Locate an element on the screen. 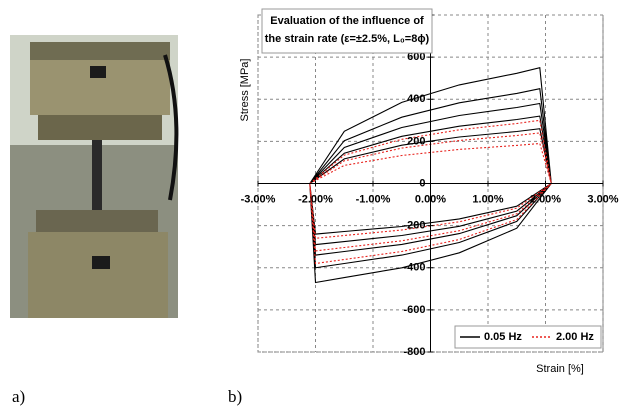 The image size is (638, 415). chart-title: the strain rate (ε=±2.5%, L₀=8ϕ) is located at coordinates (347, 39).